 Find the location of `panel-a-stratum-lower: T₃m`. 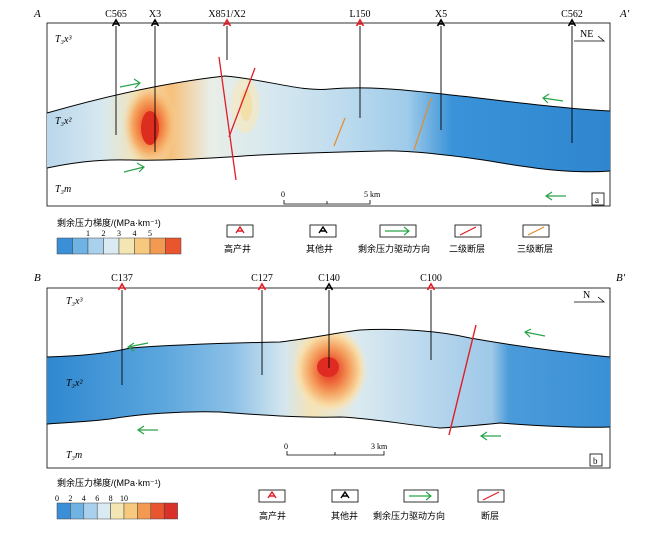

panel-a-stratum-lower: T₃m is located at coordinates (63, 189).